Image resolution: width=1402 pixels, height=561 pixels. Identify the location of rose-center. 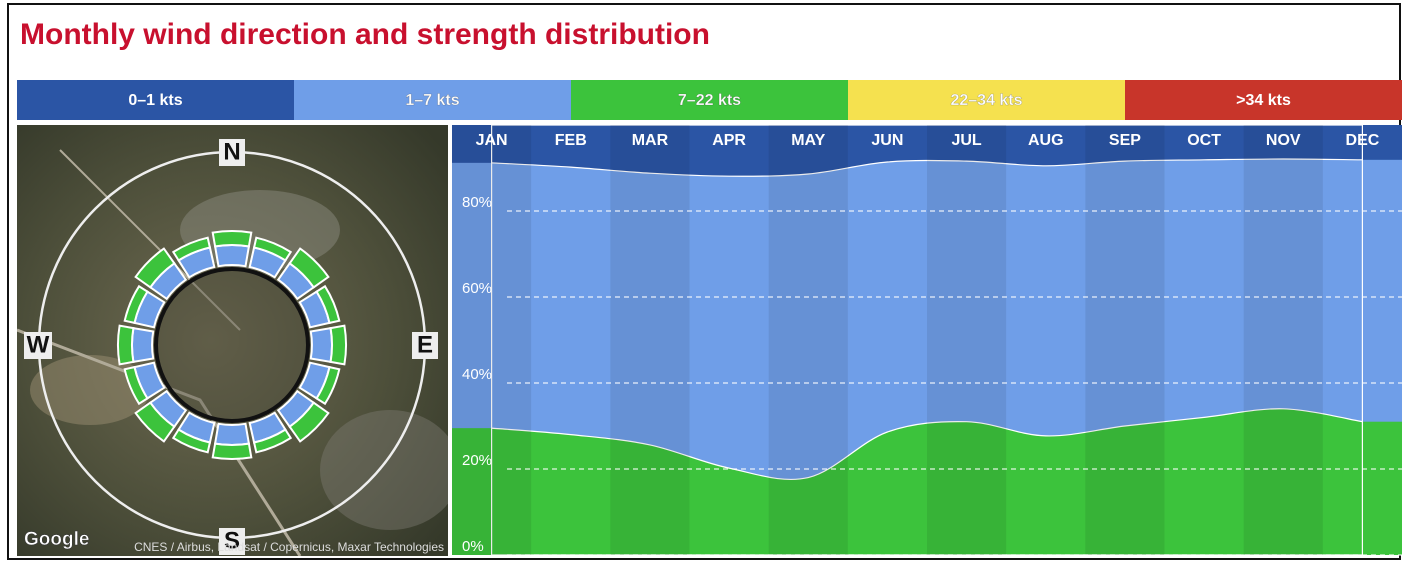
(232, 345).